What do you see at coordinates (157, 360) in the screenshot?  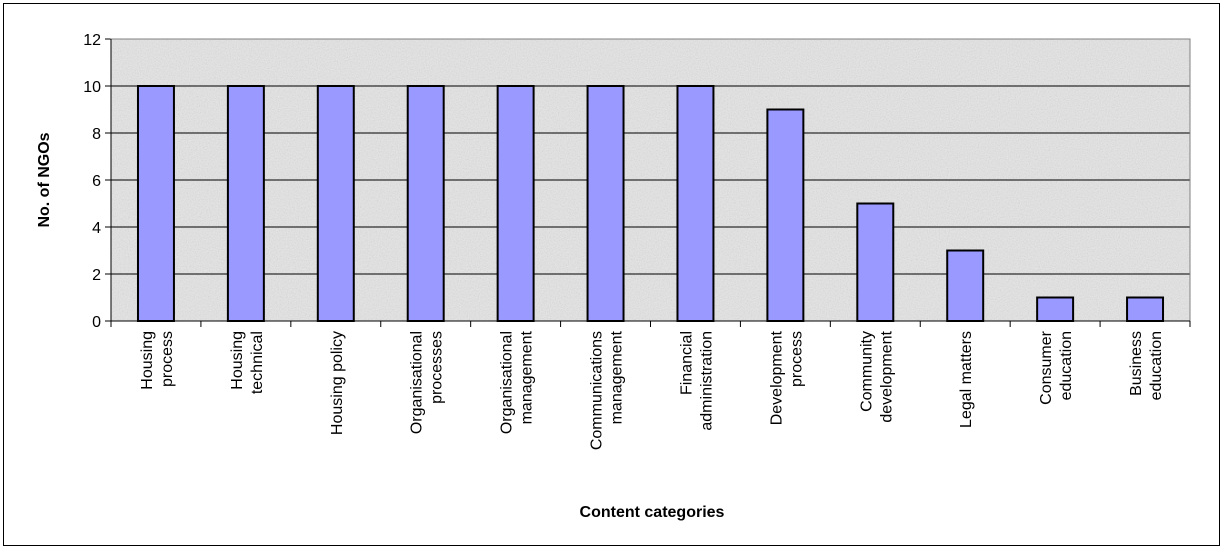 I see `x-category-label: Housing process` at bounding box center [157, 360].